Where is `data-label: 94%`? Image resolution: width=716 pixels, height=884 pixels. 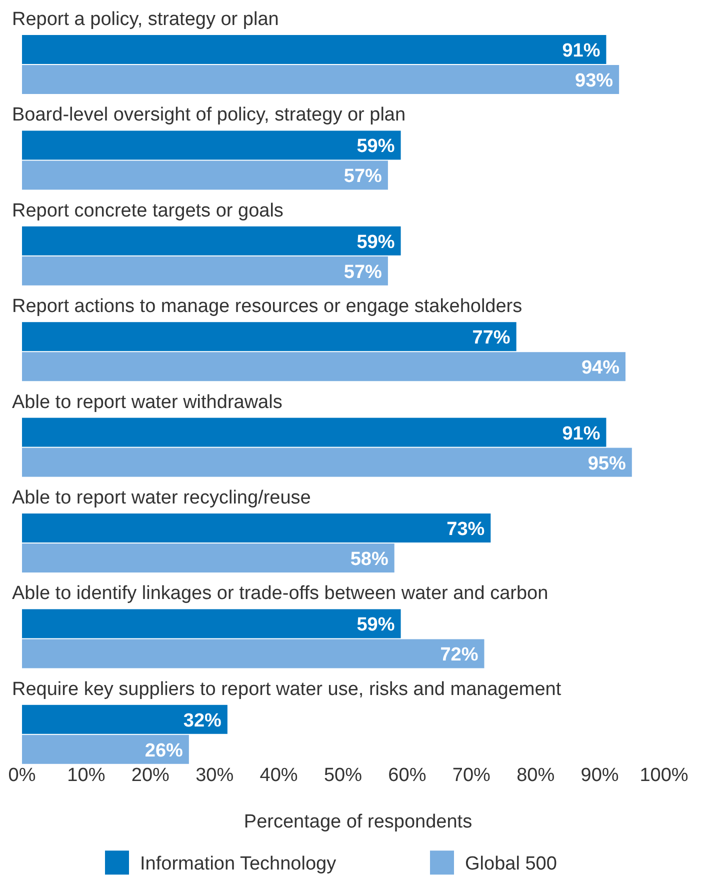
data-label: 94% is located at coordinates (600, 368).